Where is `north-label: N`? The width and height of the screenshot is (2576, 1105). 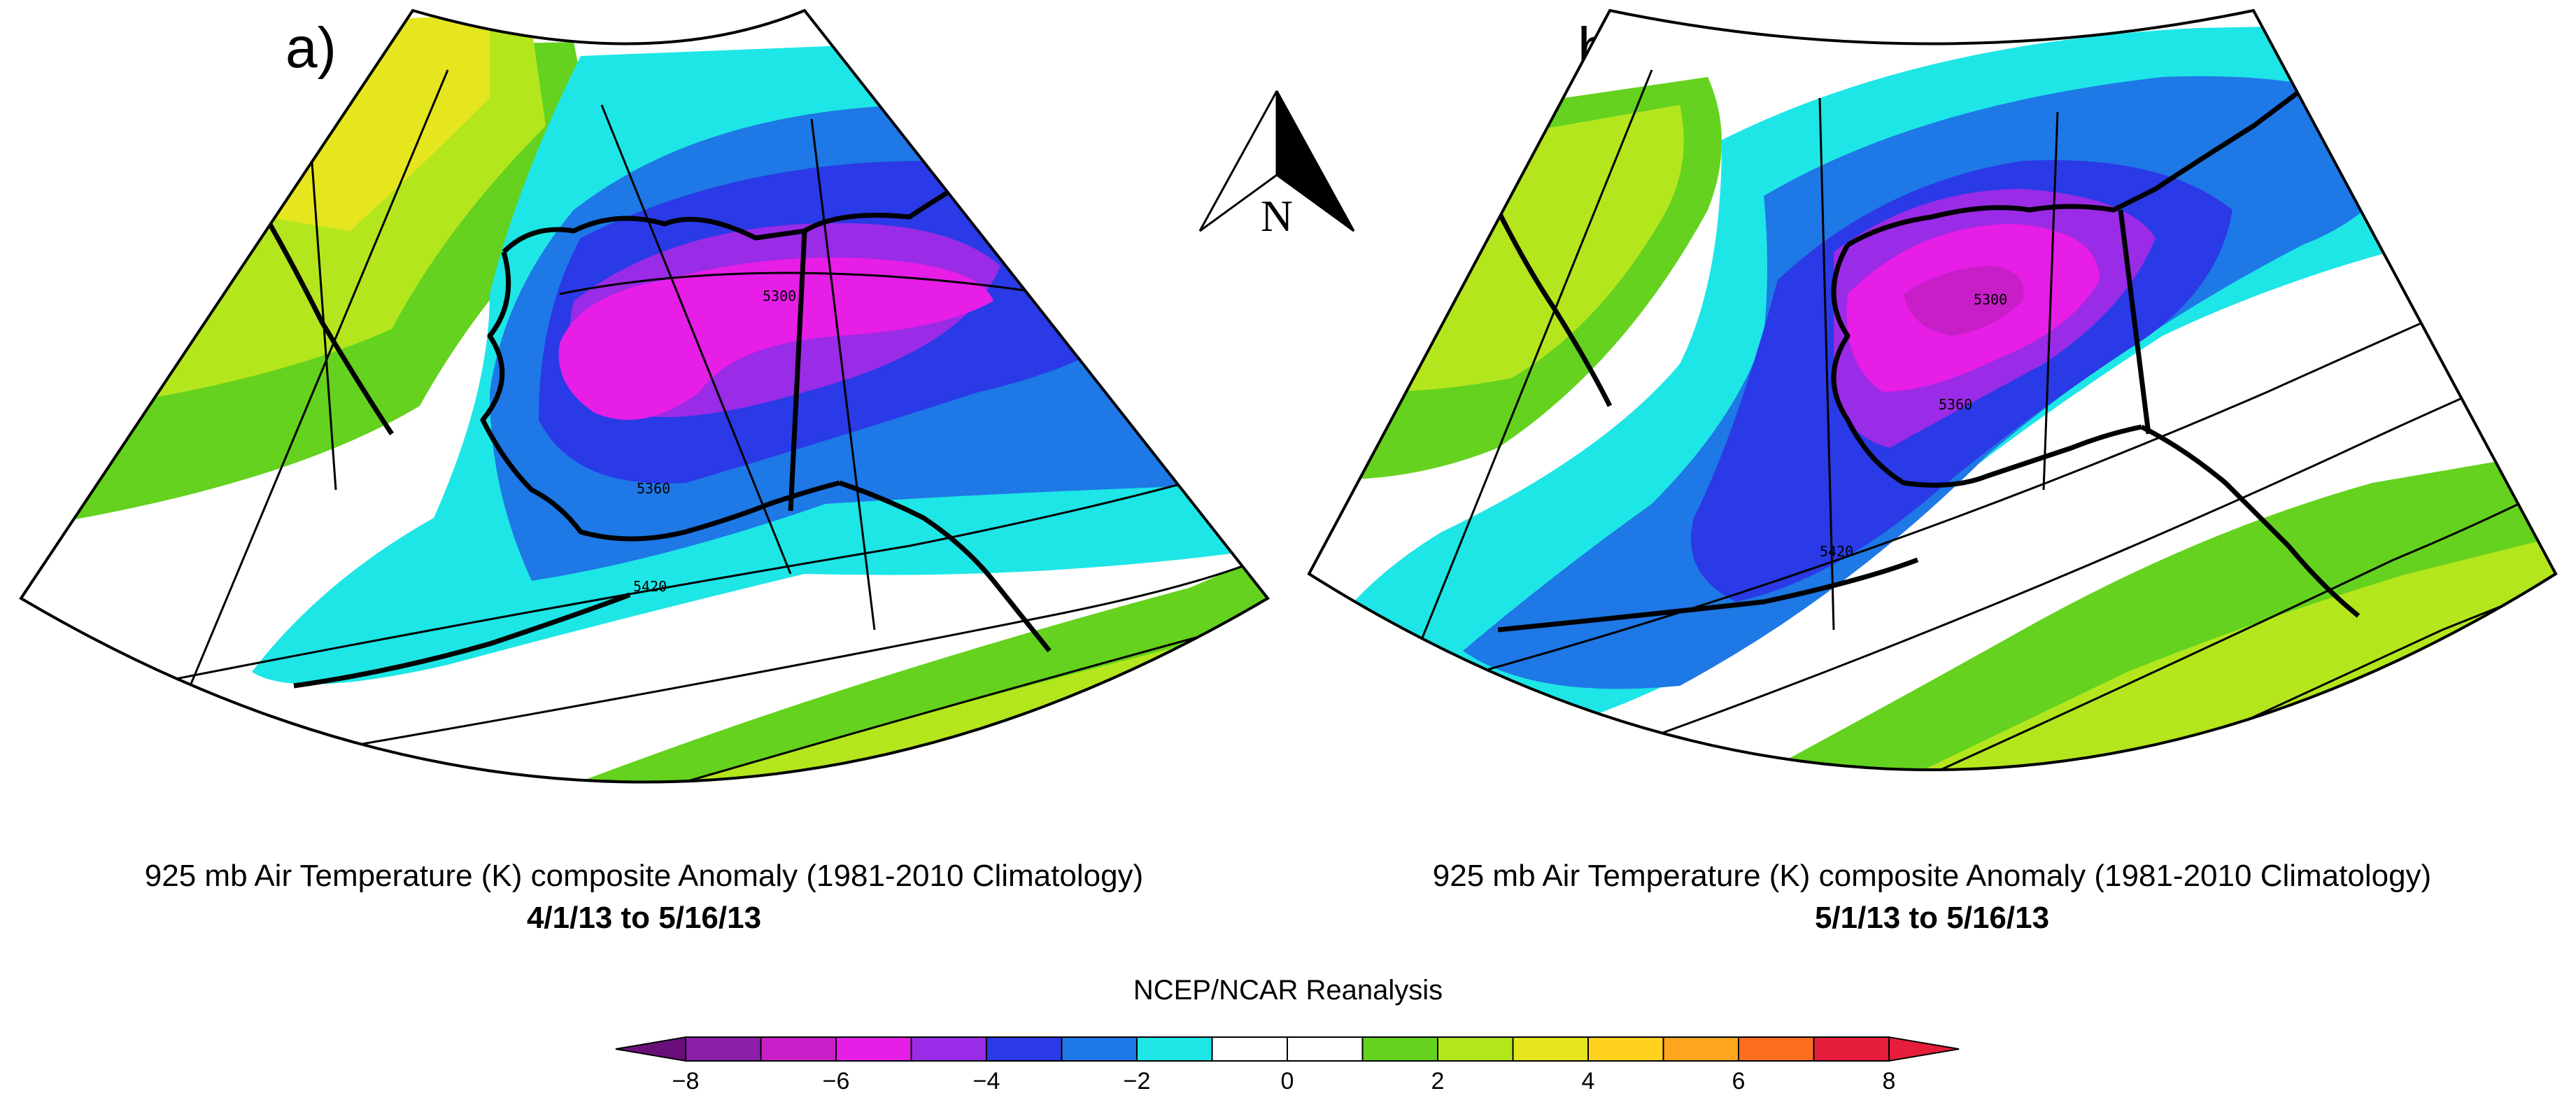 north-label: N is located at coordinates (1277, 216).